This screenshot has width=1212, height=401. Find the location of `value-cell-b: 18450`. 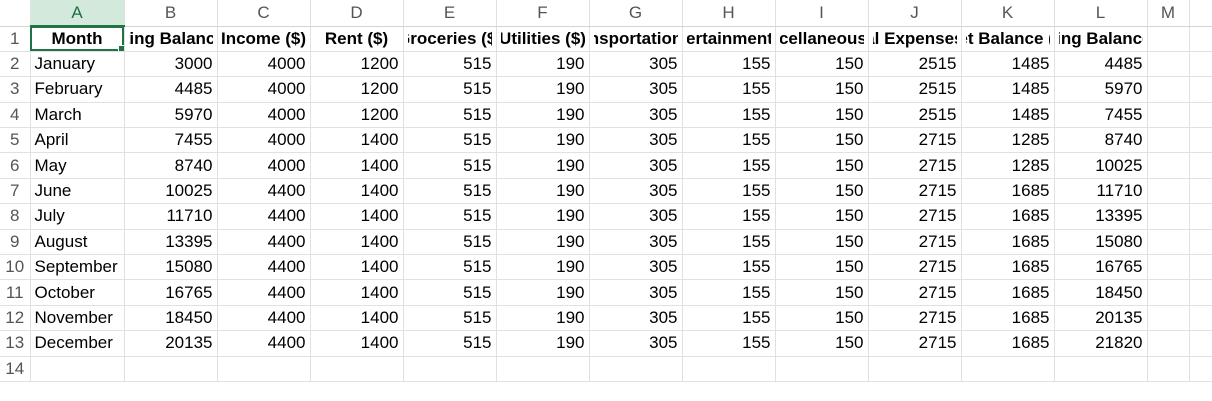

value-cell-b: 18450 is located at coordinates (171, 318).